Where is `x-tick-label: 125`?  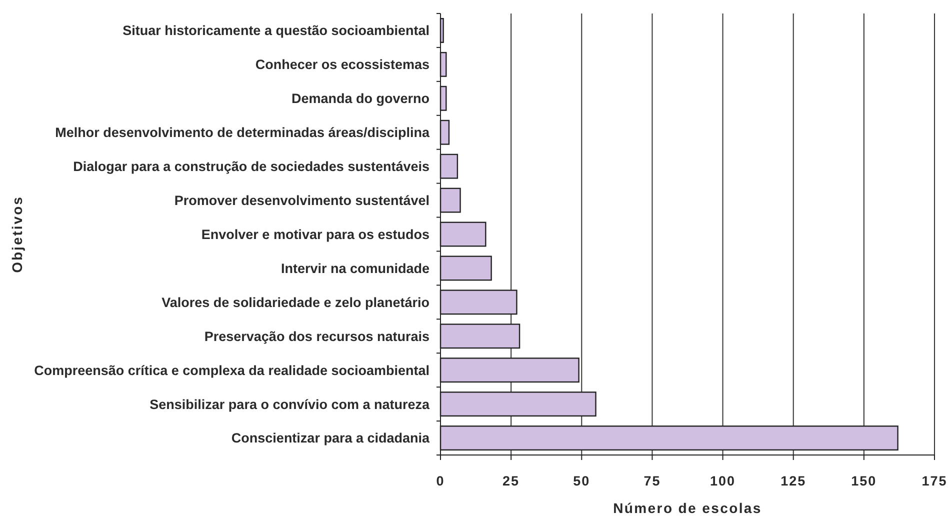
x-tick-label: 125 is located at coordinates (793, 481).